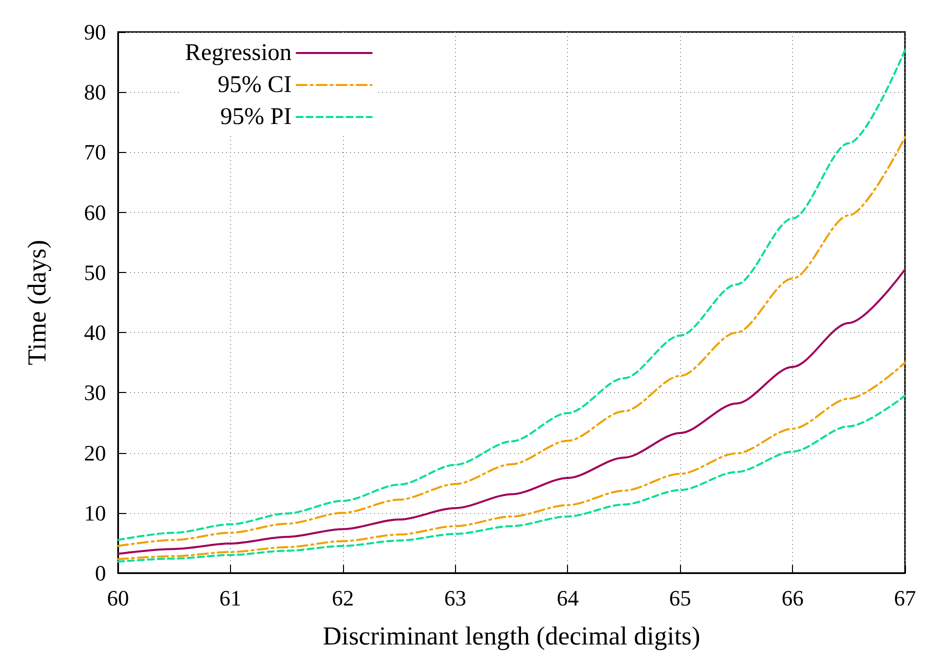  Describe the element at coordinates (567, 598) in the screenshot. I see `x-tick-label: 64` at that location.